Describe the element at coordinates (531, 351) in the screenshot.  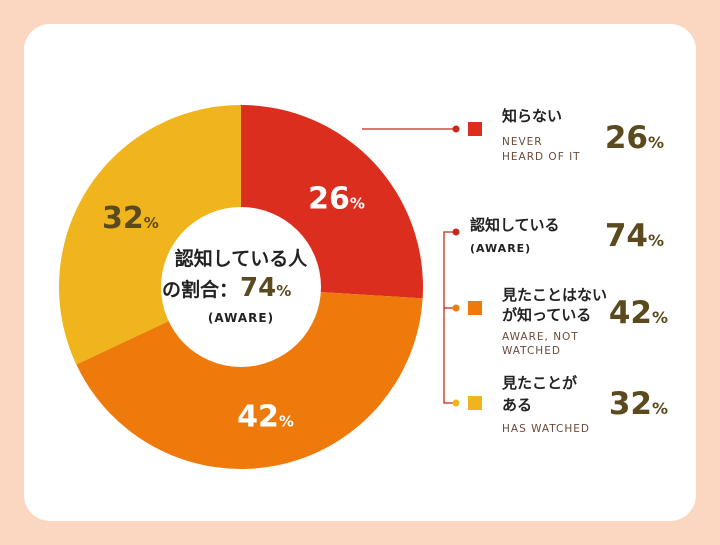
I see `legend-en-label: WATCHED` at that location.